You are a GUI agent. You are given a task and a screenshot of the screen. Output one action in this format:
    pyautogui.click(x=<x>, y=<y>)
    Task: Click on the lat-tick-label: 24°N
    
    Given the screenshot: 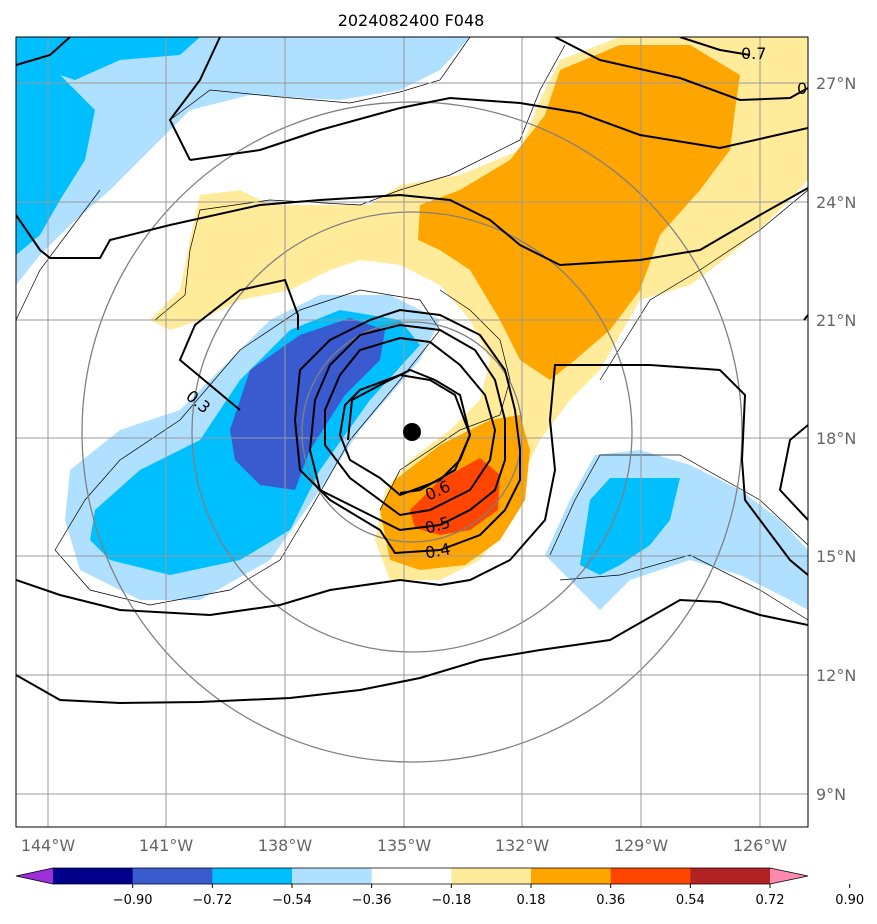 What is the action you would take?
    pyautogui.click(x=836, y=202)
    